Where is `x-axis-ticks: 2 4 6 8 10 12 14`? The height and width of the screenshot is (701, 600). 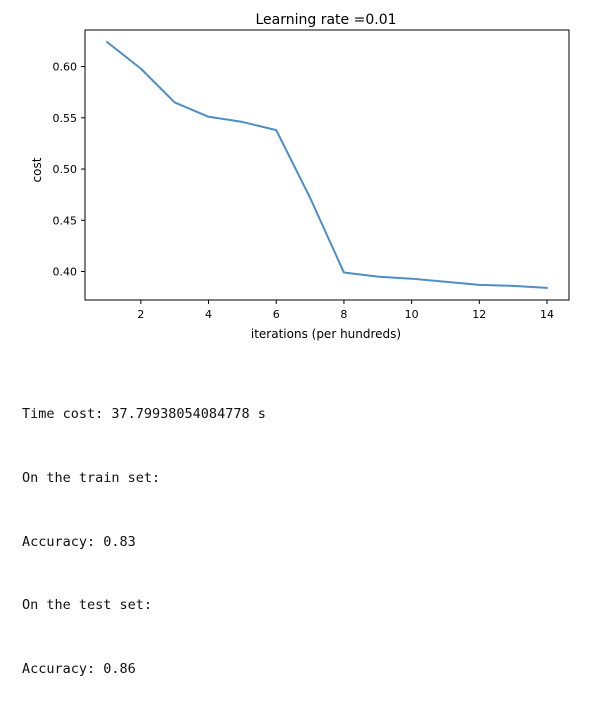 x-axis-ticks: 2 4 6 8 10 12 14 is located at coordinates (345, 310).